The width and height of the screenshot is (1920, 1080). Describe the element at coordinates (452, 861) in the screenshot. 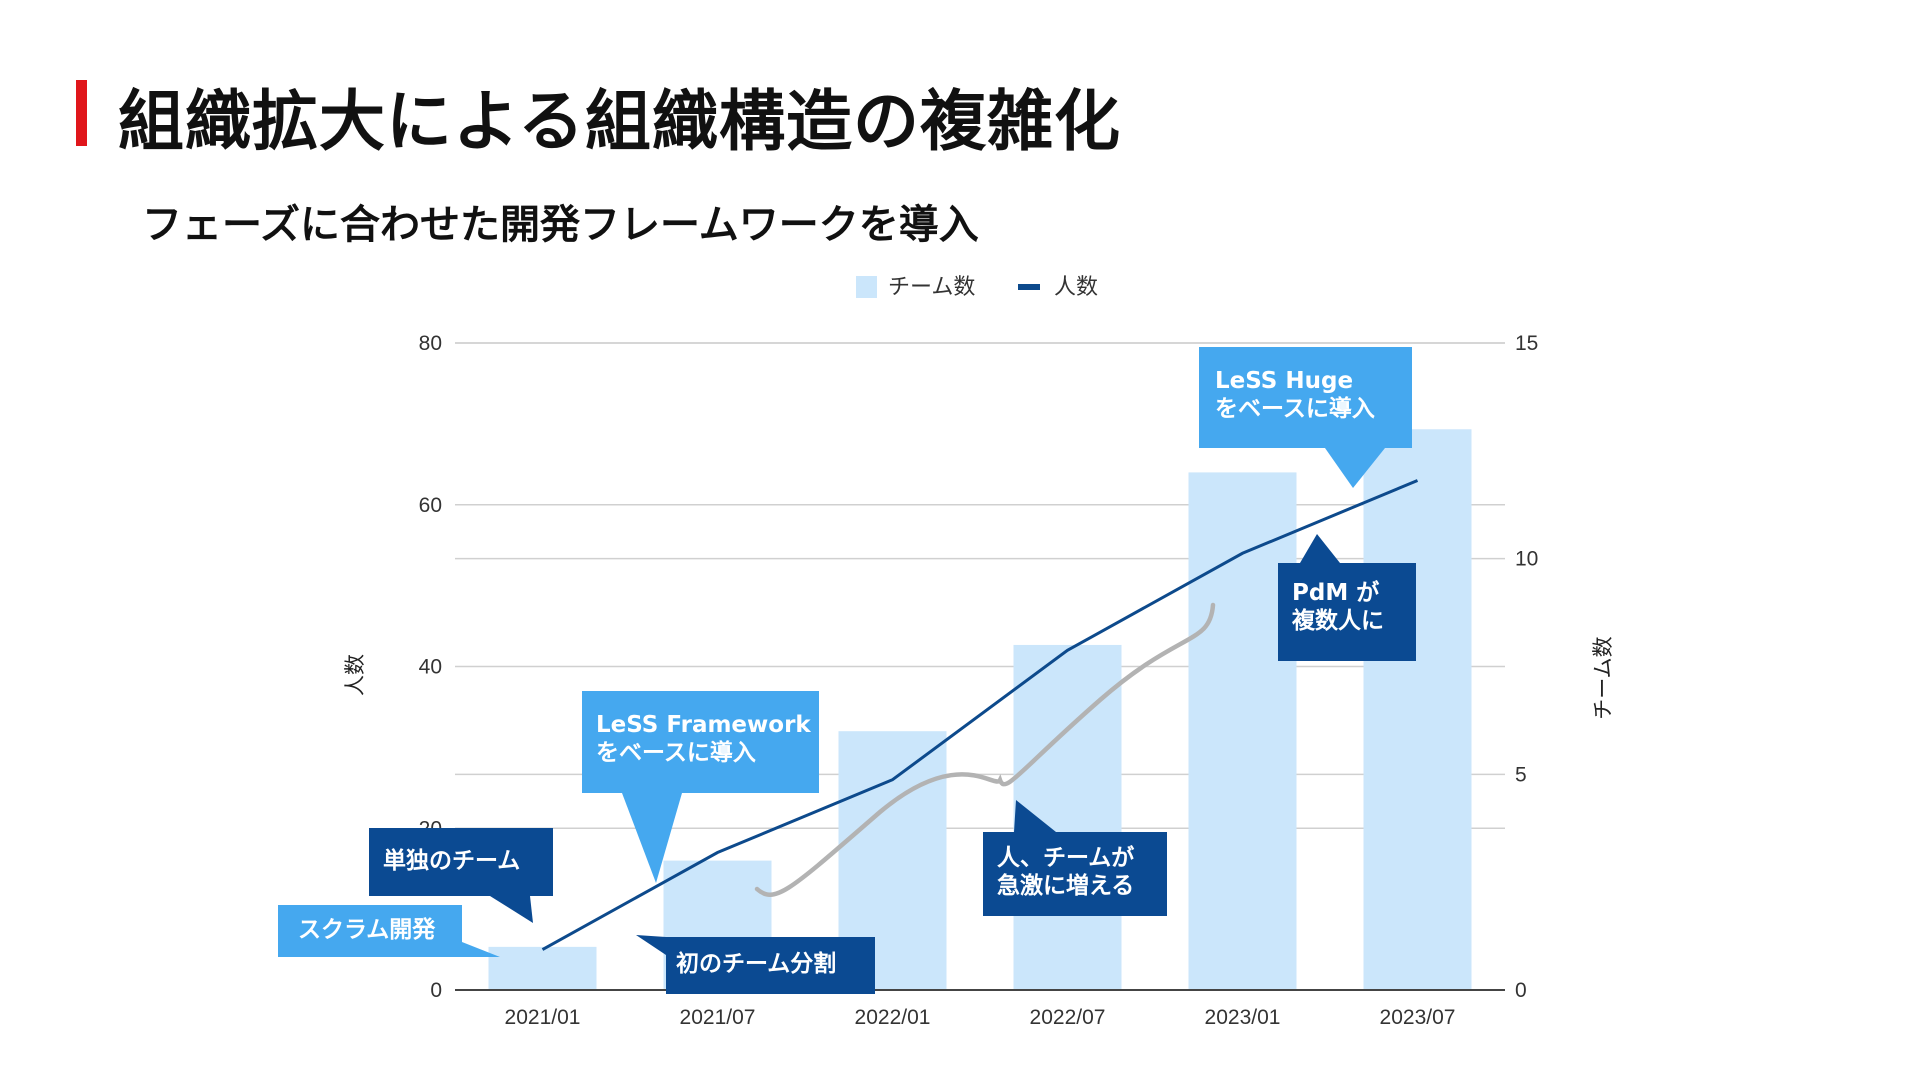

I see `callout-solo-team-text: 単独のチーム` at that location.